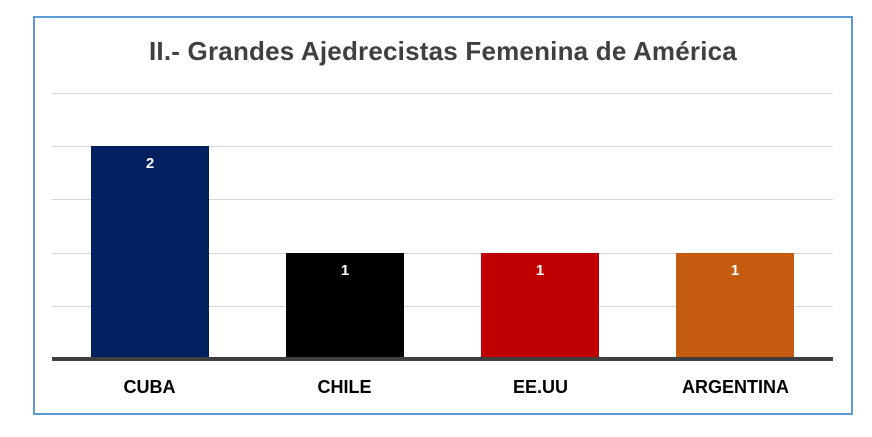  What do you see at coordinates (442, 387) in the screenshot?
I see `category-axis-labels: CUBA CHILE EE.UU ARGENTINA` at bounding box center [442, 387].